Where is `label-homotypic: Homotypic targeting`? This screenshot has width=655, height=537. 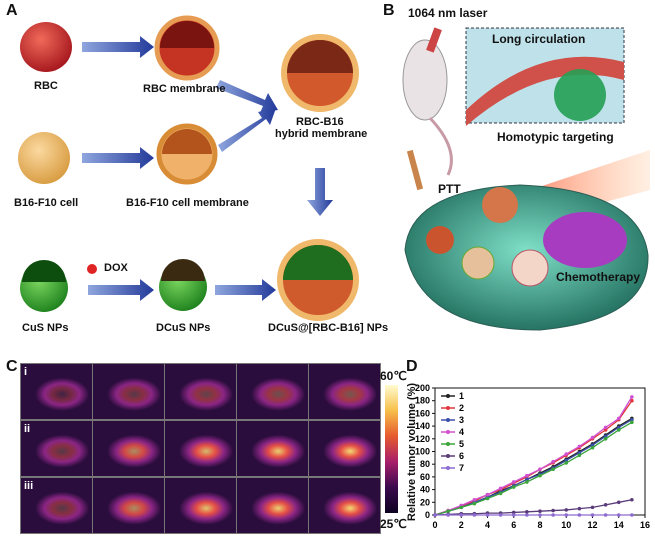 label-homotypic: Homotypic targeting is located at coordinates (555, 137).